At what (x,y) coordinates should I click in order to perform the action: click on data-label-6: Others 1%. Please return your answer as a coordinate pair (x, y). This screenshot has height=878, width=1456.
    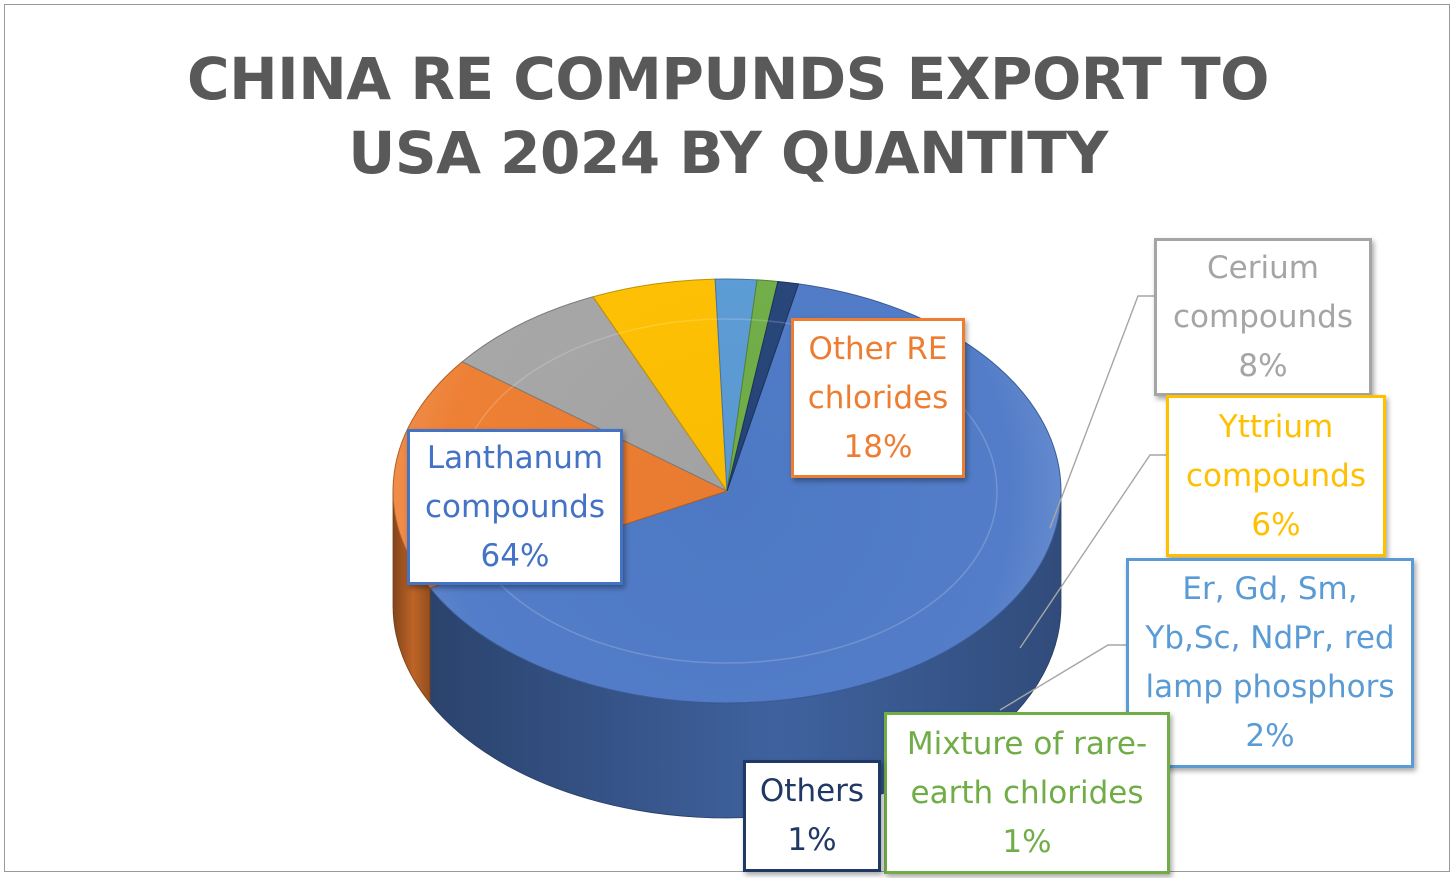
    Looking at the image, I should click on (812, 816).